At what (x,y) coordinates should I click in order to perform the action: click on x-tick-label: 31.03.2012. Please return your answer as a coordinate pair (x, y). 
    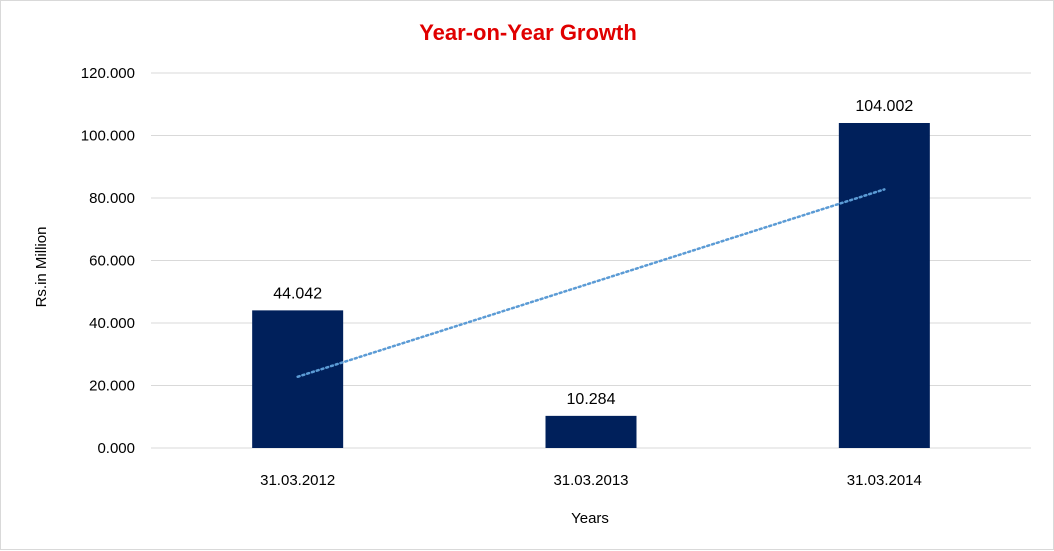
    Looking at the image, I should click on (297, 480).